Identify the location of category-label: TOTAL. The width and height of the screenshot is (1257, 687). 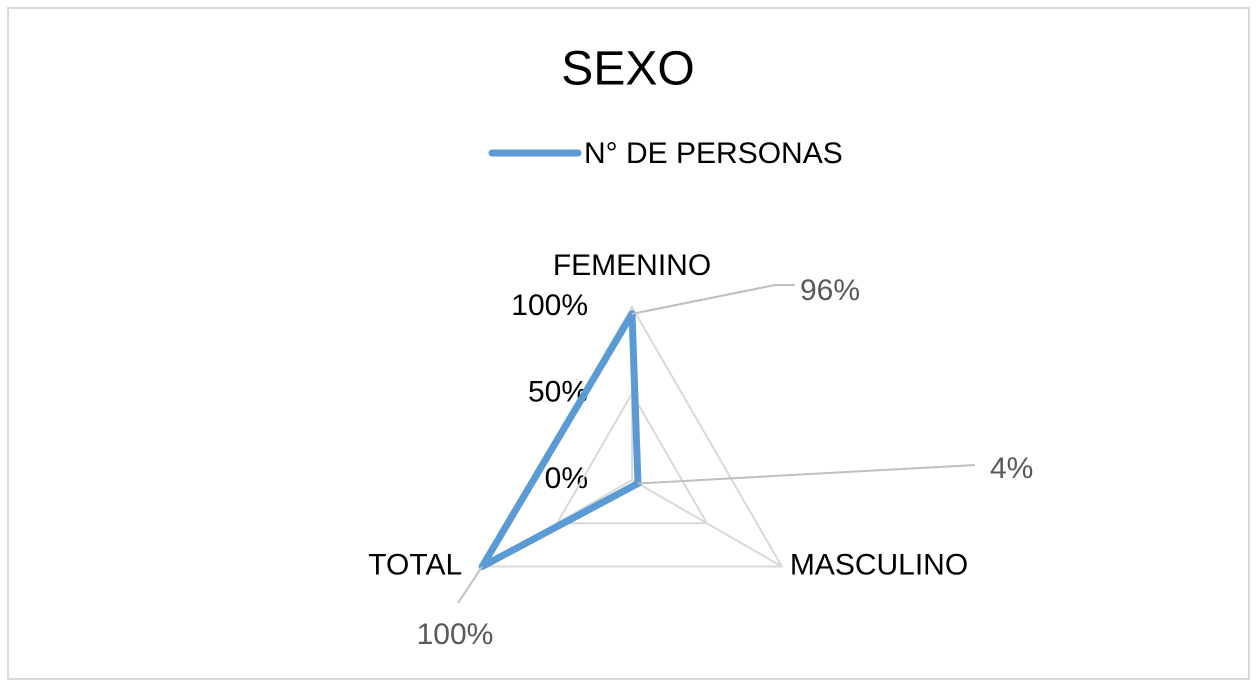
(415, 564).